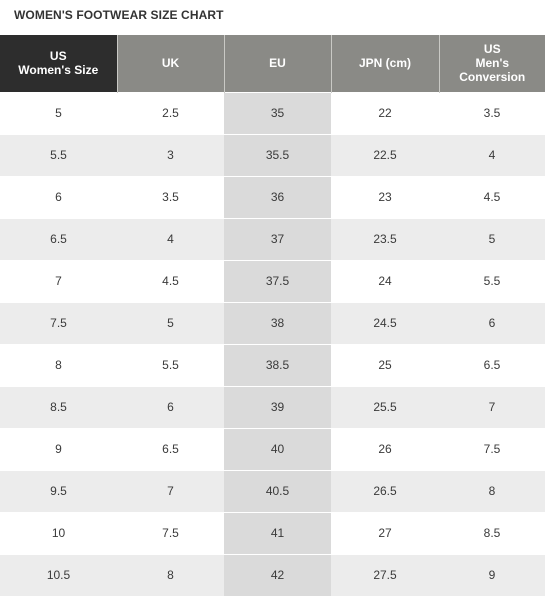 This screenshot has height=600, width=545. Describe the element at coordinates (492, 197) in the screenshot. I see `us-mens-cell: 4.5` at that location.